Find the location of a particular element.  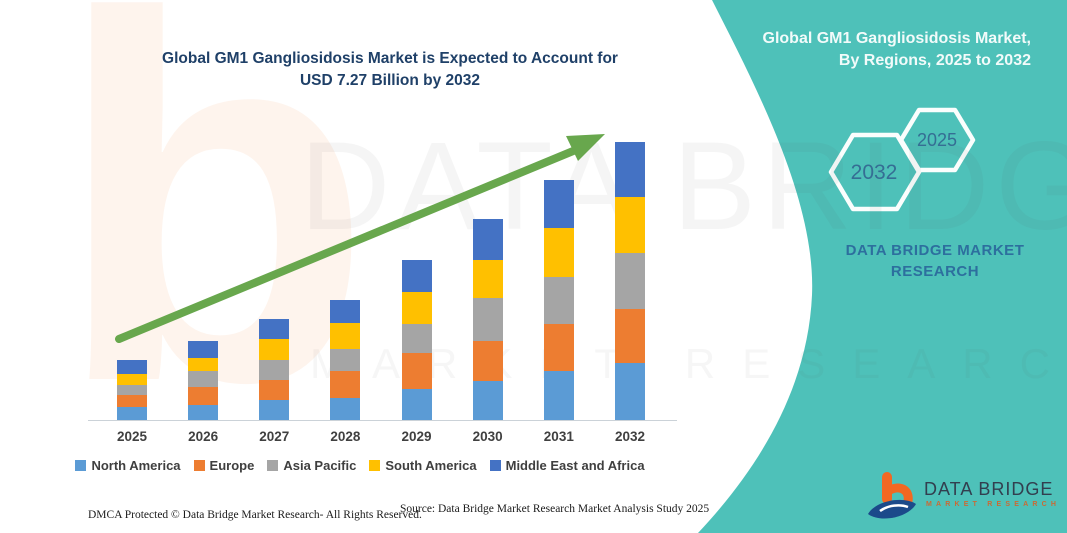

x-axis-label-2031: 2031 is located at coordinates (558, 436).